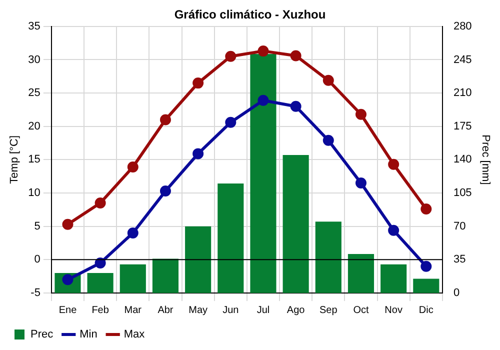  Describe the element at coordinates (89, 334) in the screenshot. I see `legend-label: Min` at that location.